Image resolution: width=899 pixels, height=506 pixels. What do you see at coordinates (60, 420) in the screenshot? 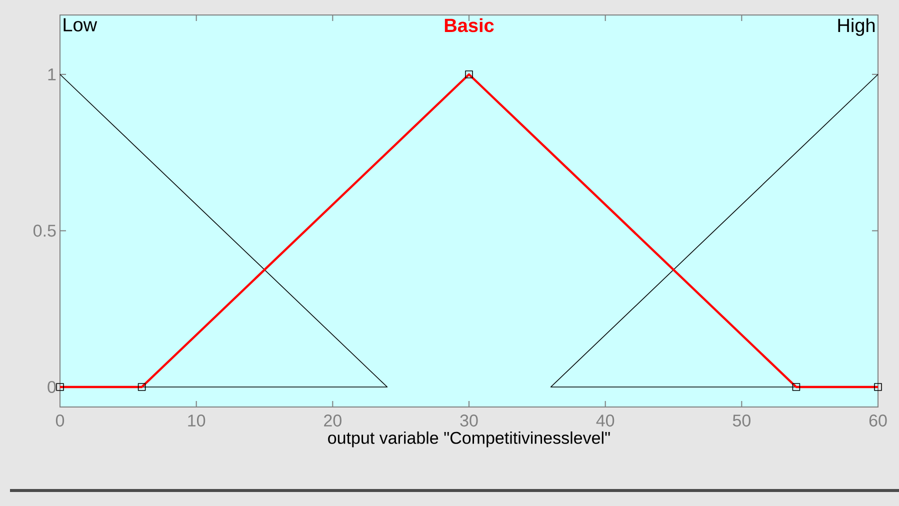
I see `x-tick-label: 0` at bounding box center [60, 420].